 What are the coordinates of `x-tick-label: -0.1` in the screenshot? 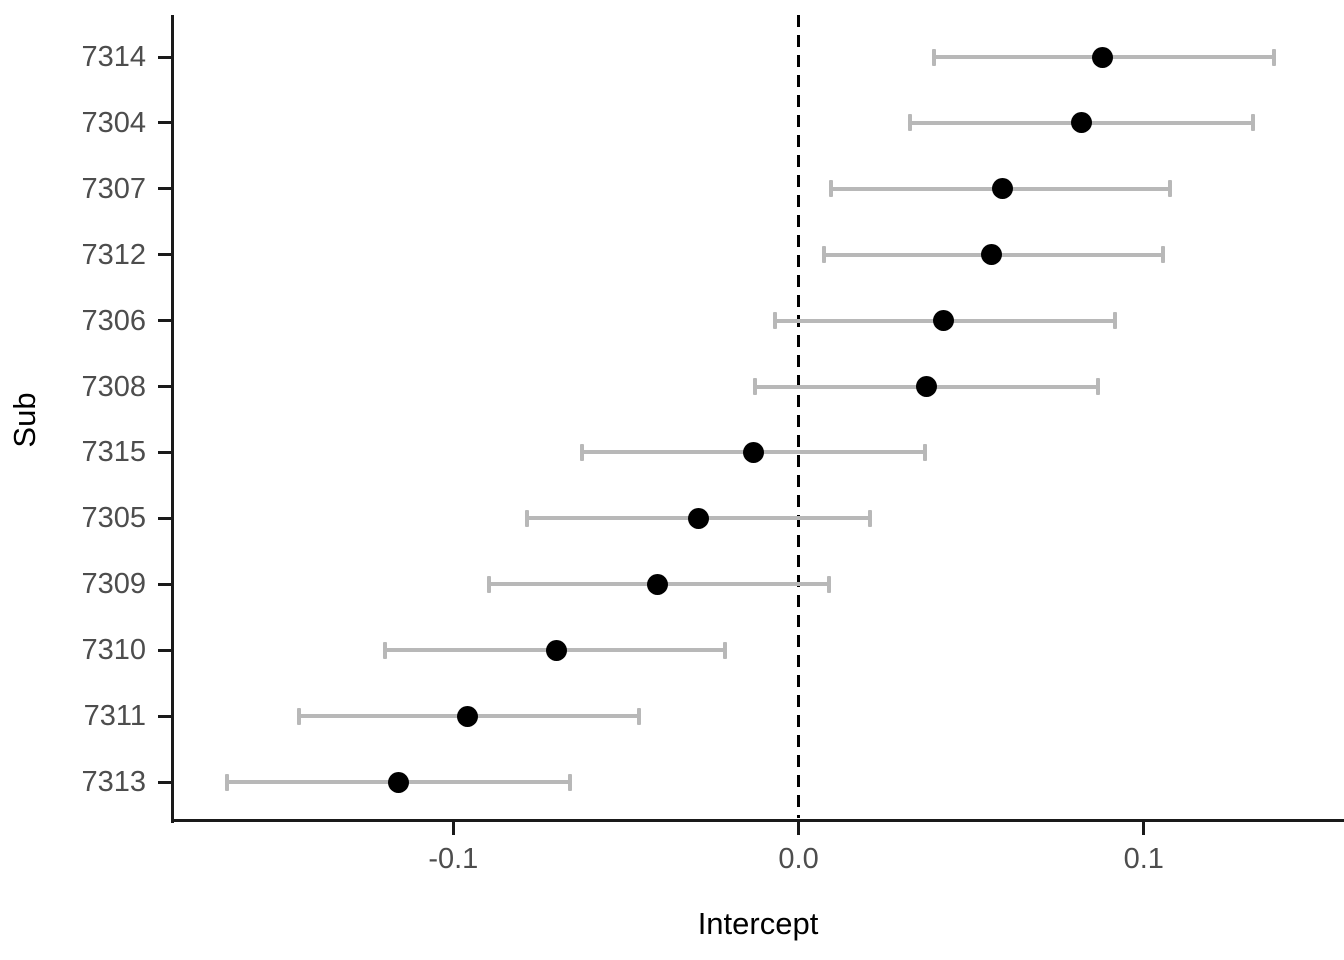 It's located at (453, 859).